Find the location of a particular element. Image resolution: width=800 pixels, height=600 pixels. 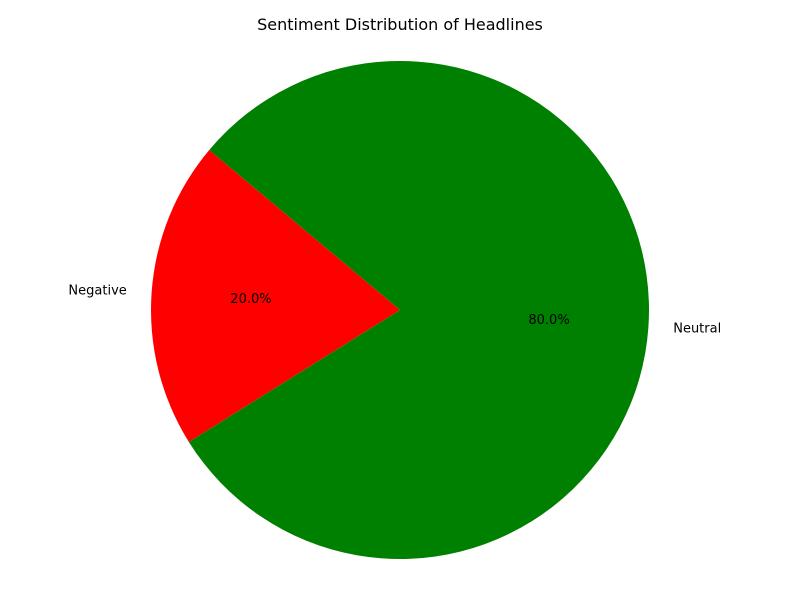

slice-label-neutral: Neutral is located at coordinates (697, 329).